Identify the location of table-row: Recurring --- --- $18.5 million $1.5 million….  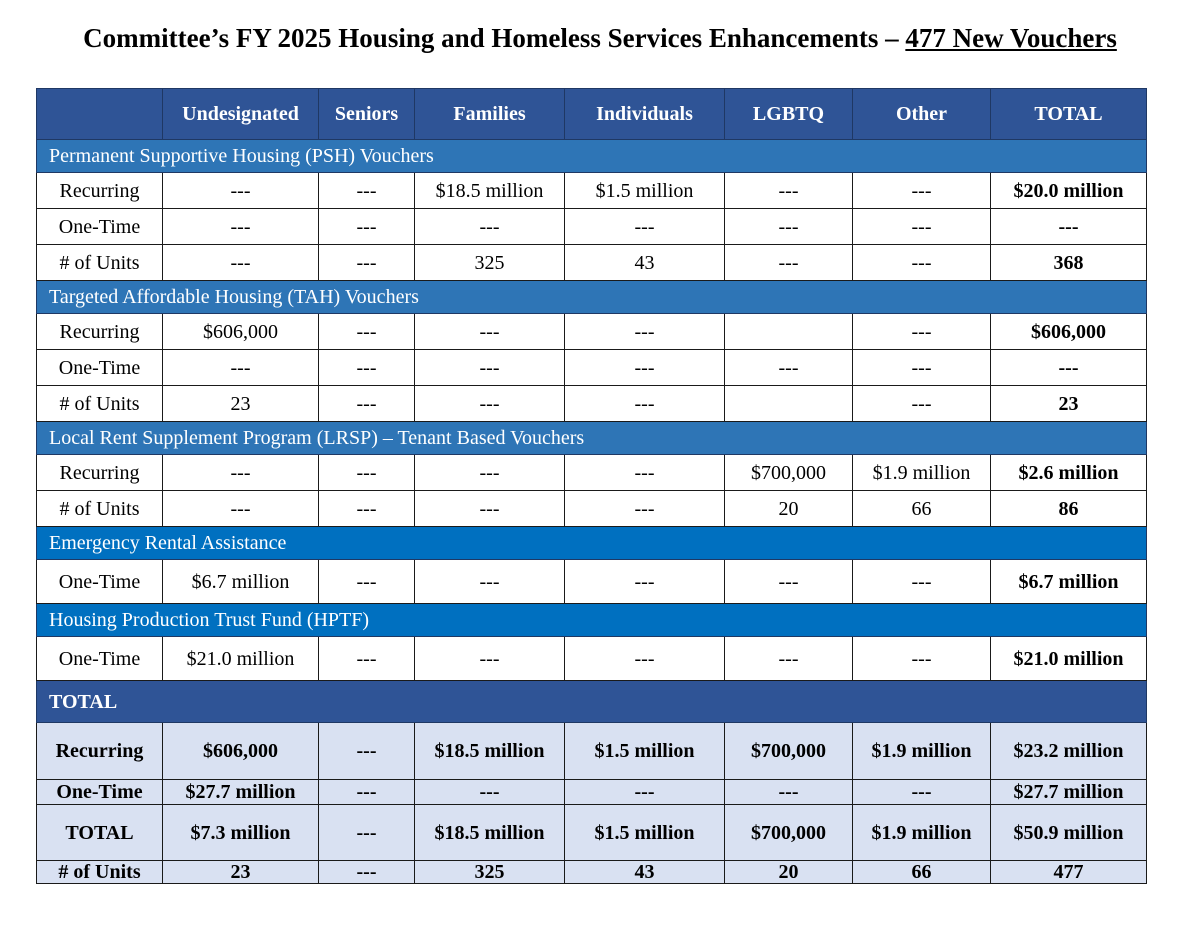
(591, 190).